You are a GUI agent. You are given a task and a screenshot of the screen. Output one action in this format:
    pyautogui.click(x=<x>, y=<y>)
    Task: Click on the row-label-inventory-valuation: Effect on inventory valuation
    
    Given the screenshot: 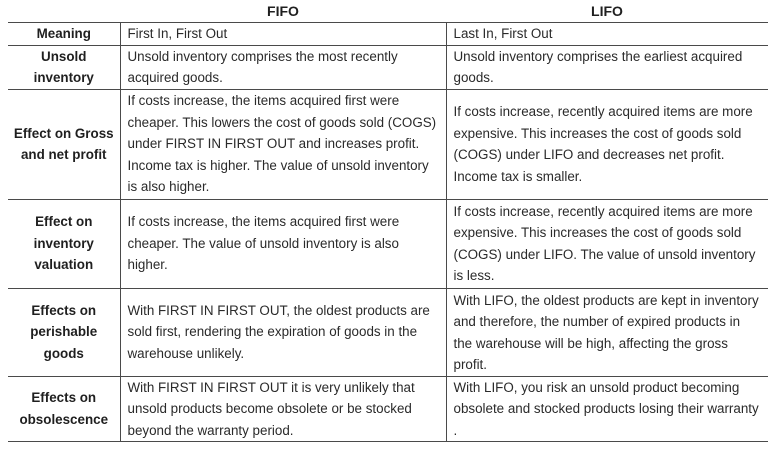 What is the action you would take?
    pyautogui.click(x=64, y=243)
    